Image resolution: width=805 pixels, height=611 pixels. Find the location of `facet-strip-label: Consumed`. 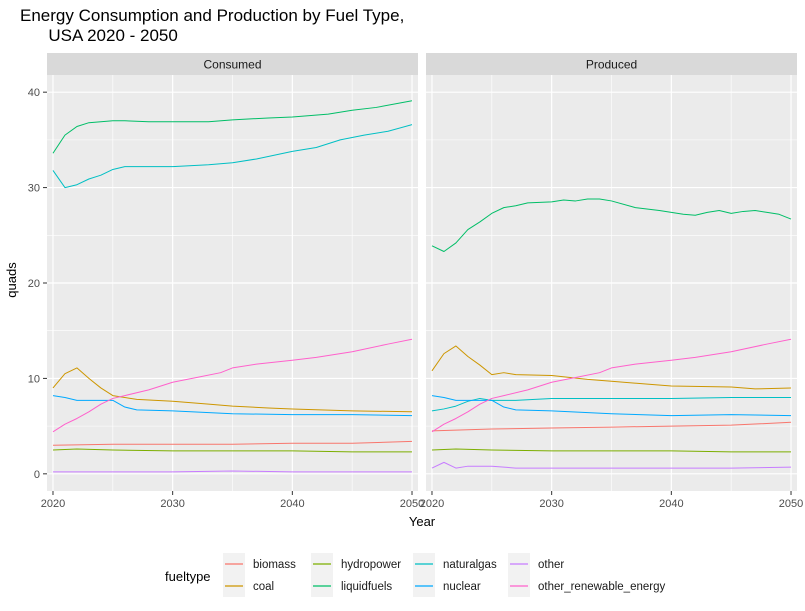

facet-strip-label: Consumed is located at coordinates (232, 65).